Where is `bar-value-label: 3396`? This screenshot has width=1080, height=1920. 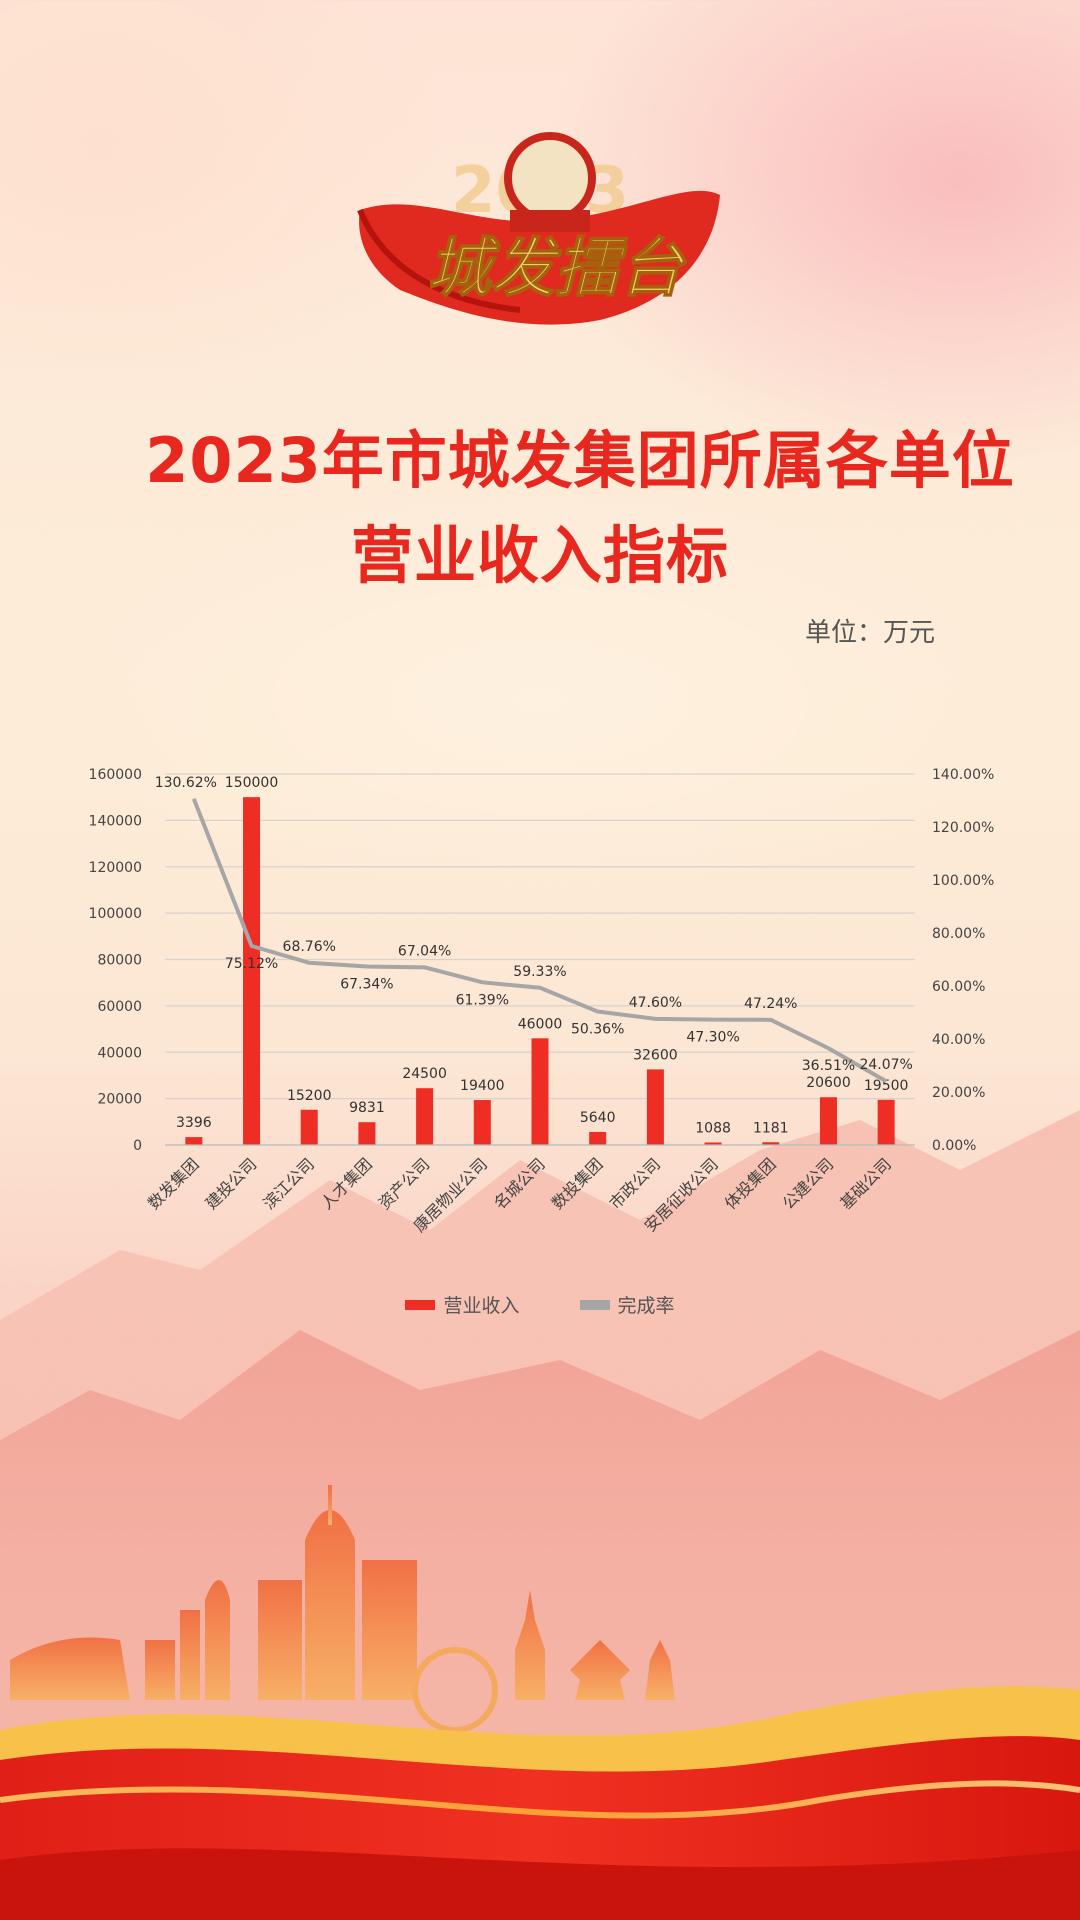
bar-value-label: 3396 is located at coordinates (194, 1123).